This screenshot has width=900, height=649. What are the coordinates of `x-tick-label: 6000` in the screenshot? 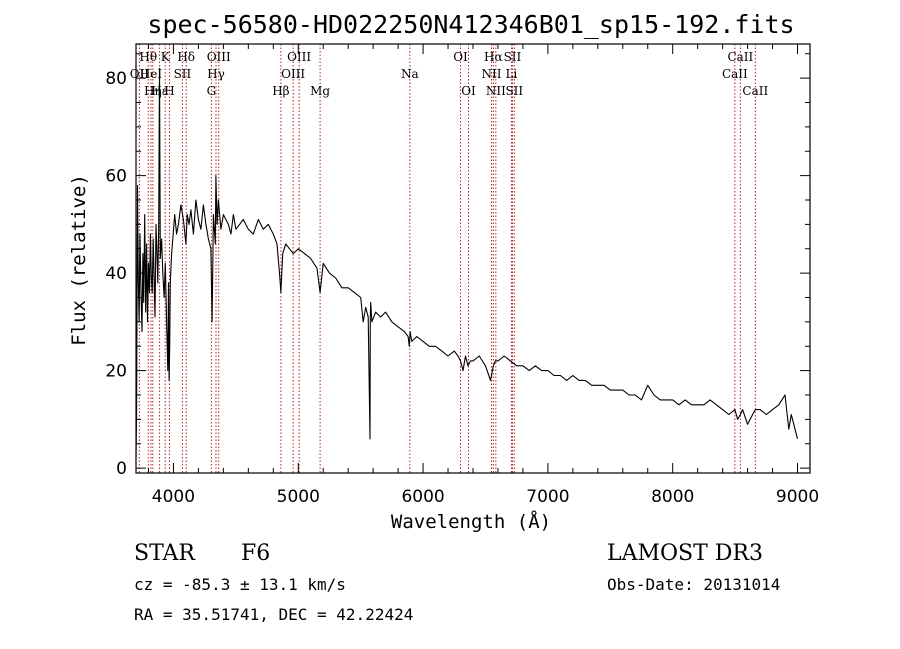 It's located at (422, 497).